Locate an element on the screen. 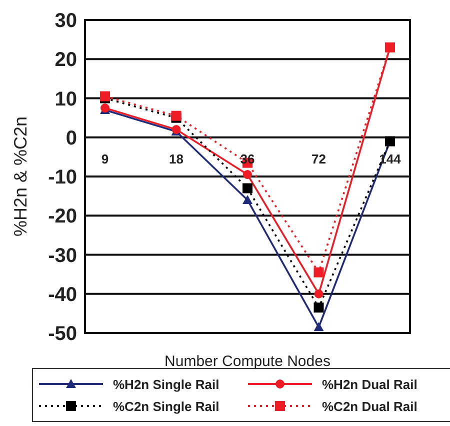 The image size is (450, 426). legend-label: %H2n Single Rail is located at coordinates (166, 384).